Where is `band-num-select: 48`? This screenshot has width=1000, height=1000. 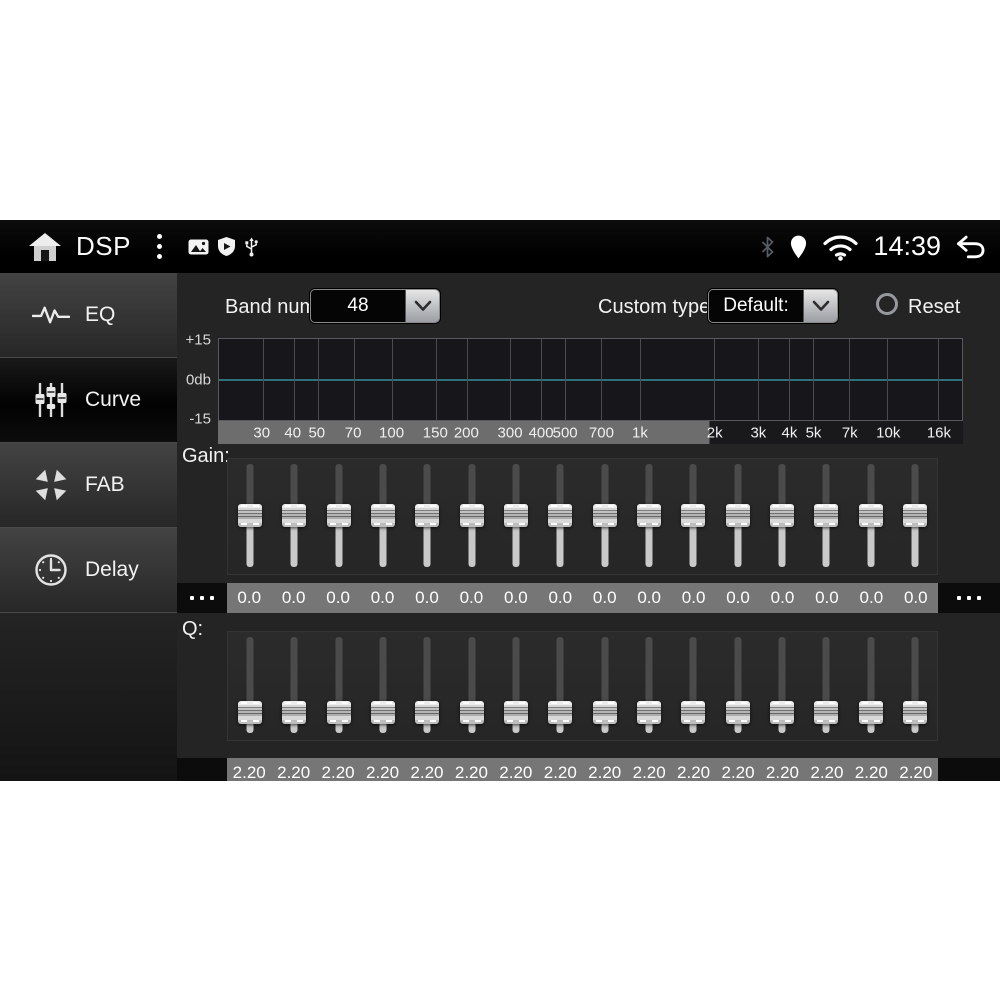 band-num-select: 48 is located at coordinates (375, 306).